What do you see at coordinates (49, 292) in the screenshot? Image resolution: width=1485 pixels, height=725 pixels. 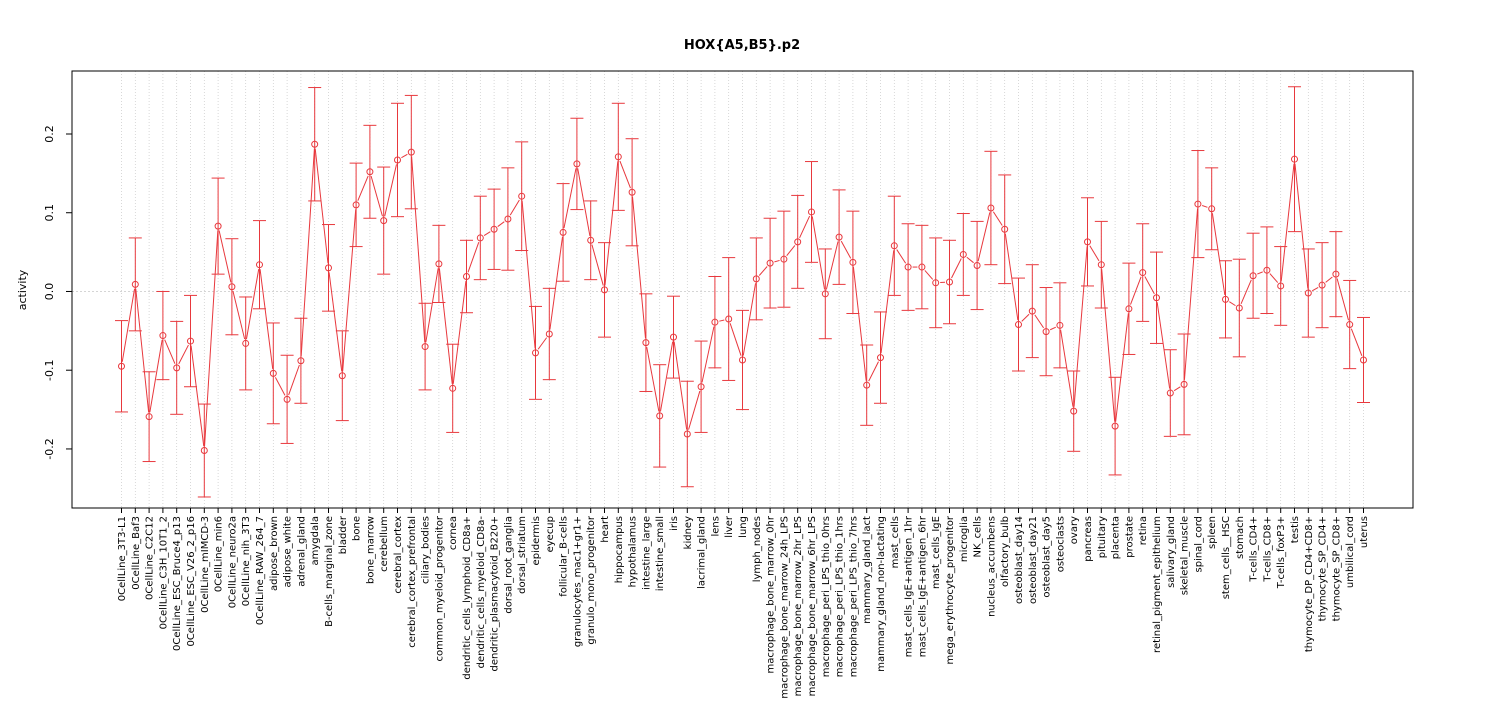 I see `y-tick-label: 0.0` at bounding box center [49, 292].